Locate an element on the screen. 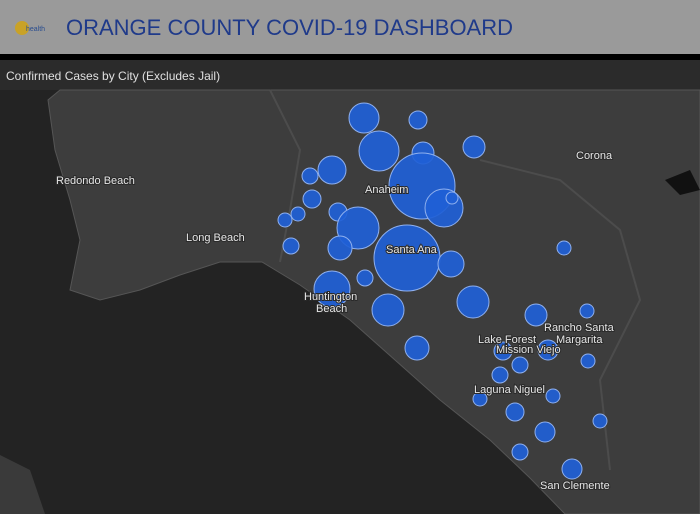  place-label: Mission Viejo is located at coordinates (528, 350).